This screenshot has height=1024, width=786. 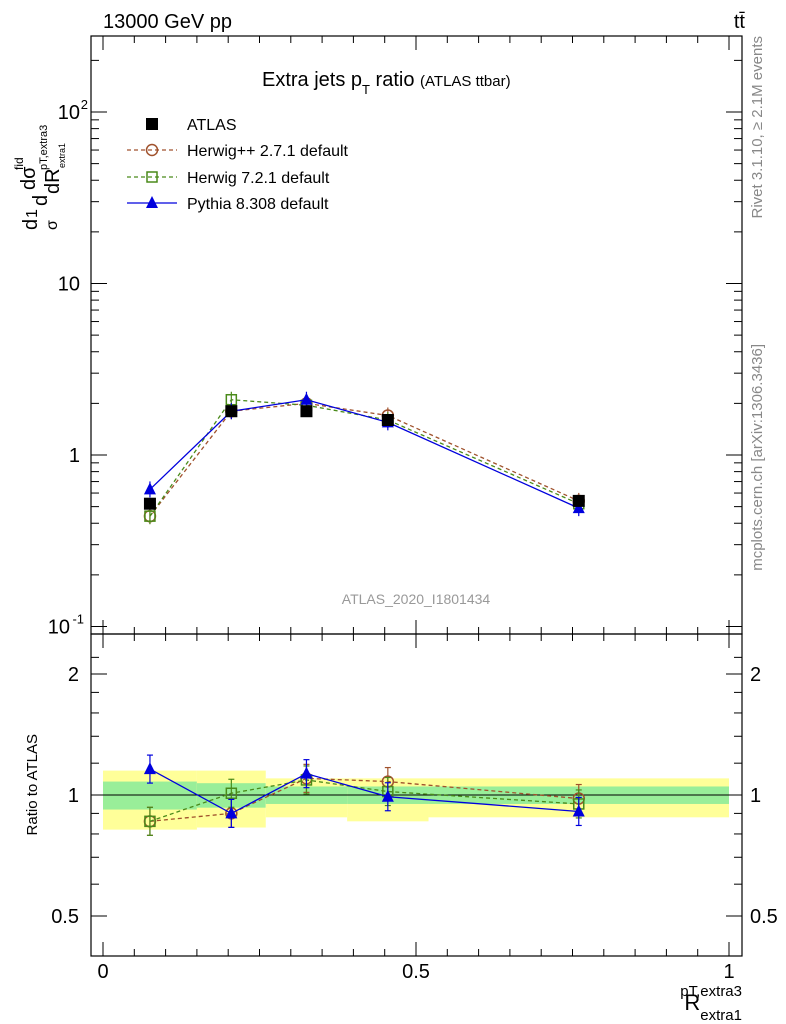 What do you see at coordinates (364, 454) in the screenshot?
I see `main-line-pythia-8-308-default` at bounding box center [364, 454].